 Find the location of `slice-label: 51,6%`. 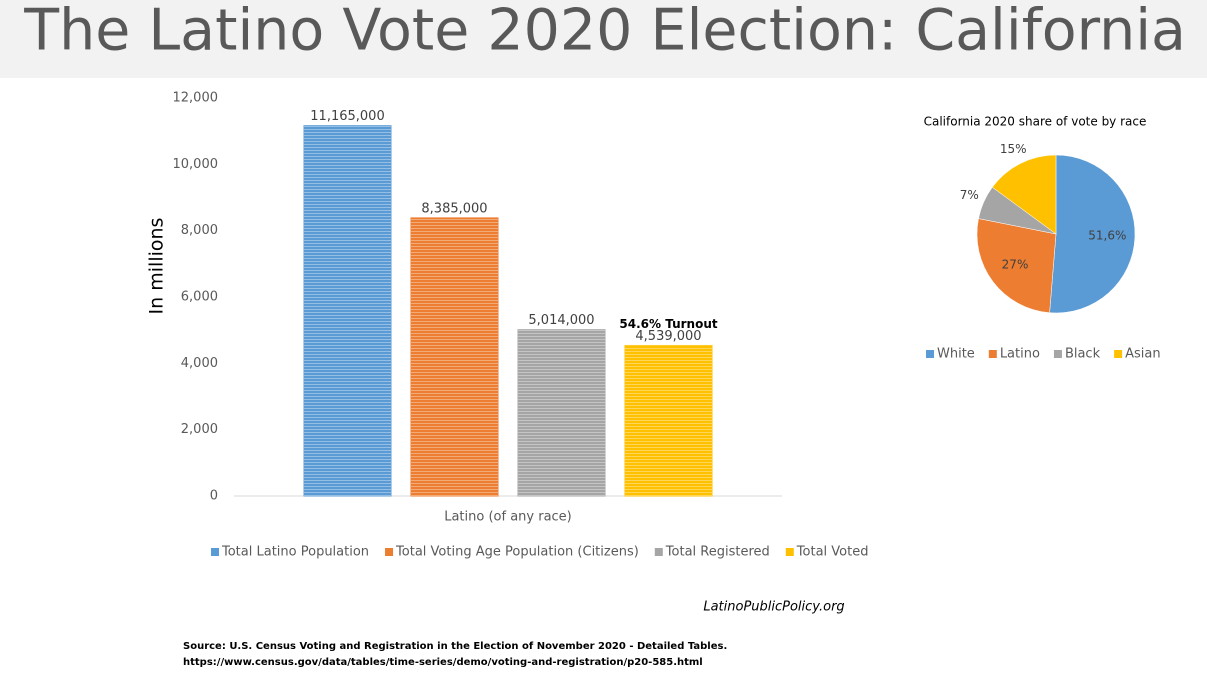

slice-label: 51,6% is located at coordinates (1107, 236).